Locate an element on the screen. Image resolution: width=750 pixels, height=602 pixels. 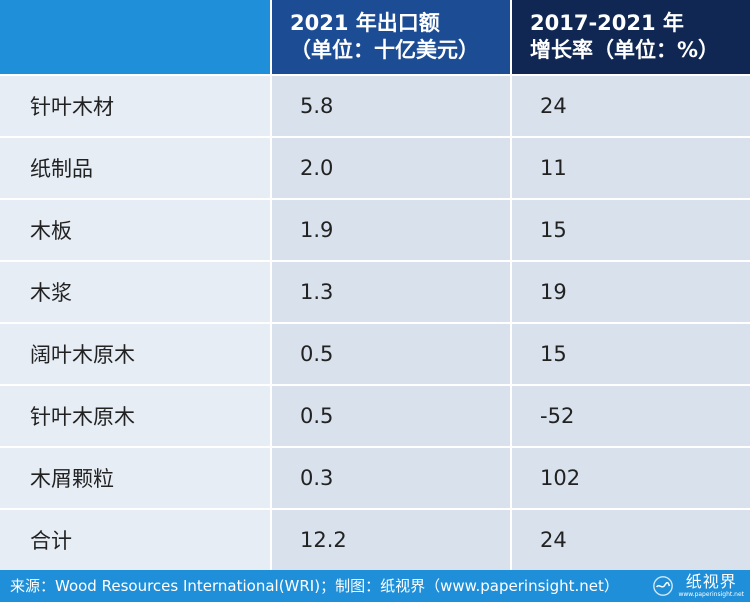
watermark-logo: 纸视界 www.paperinsight.net is located at coordinates (698, 586).